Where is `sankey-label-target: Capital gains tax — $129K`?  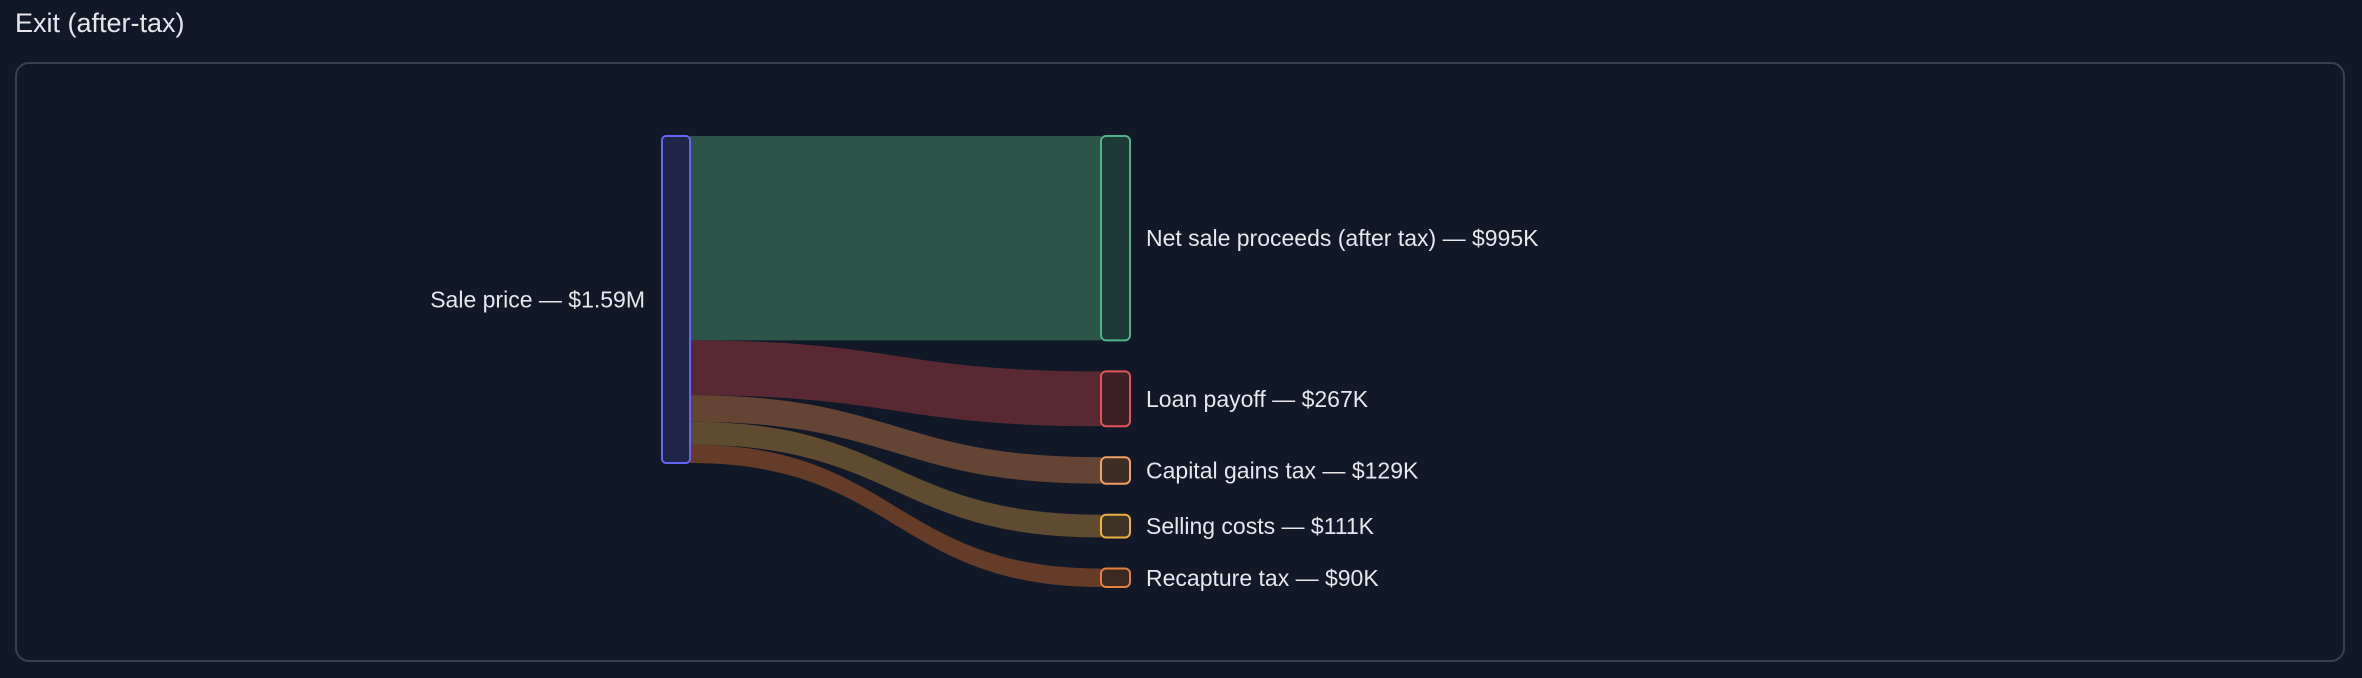
sankey-label-target: Capital gains tax — $129K is located at coordinates (1282, 470).